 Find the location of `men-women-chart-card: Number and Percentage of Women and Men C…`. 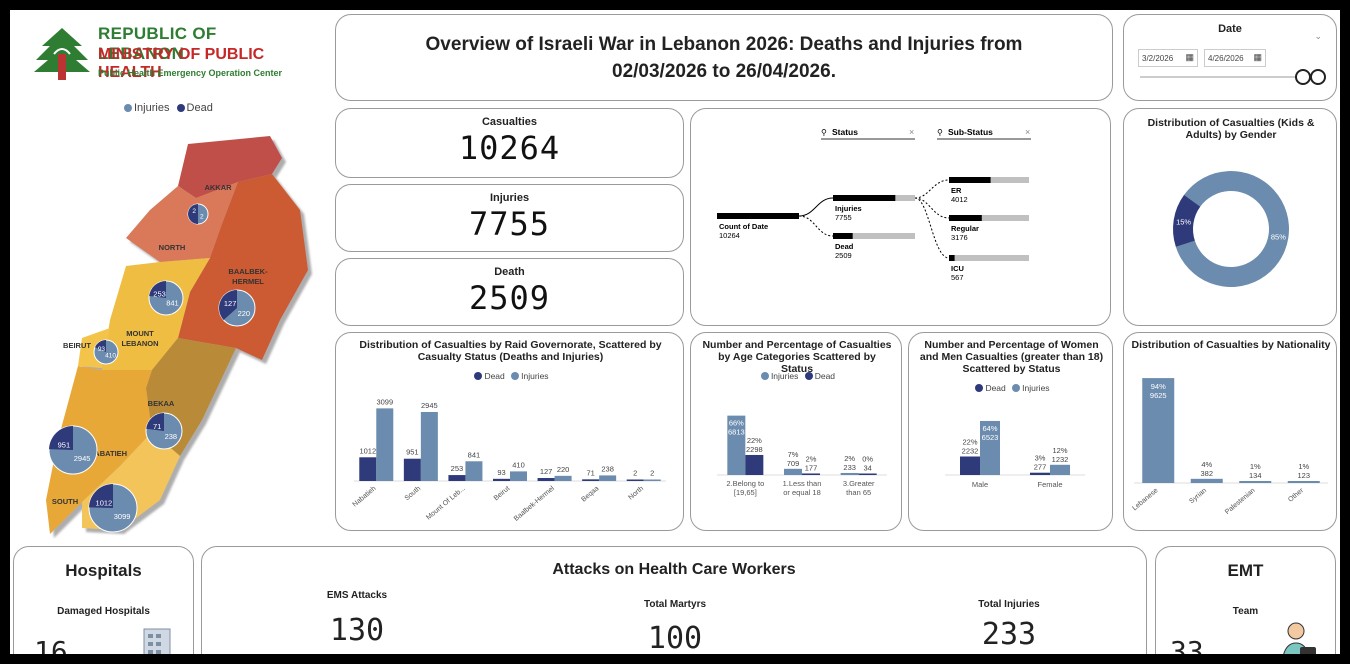

men-women-chart-card: Number and Percentage of Women and Men C… is located at coordinates (1010, 431).